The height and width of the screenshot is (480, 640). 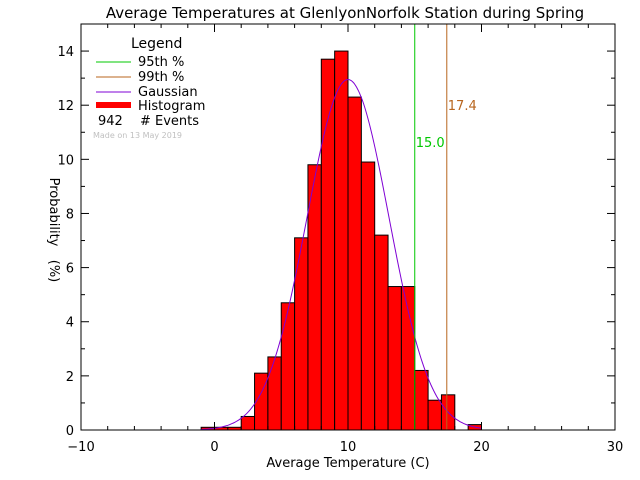 I want to click on x-tick-label: 0, so click(x=214, y=447).